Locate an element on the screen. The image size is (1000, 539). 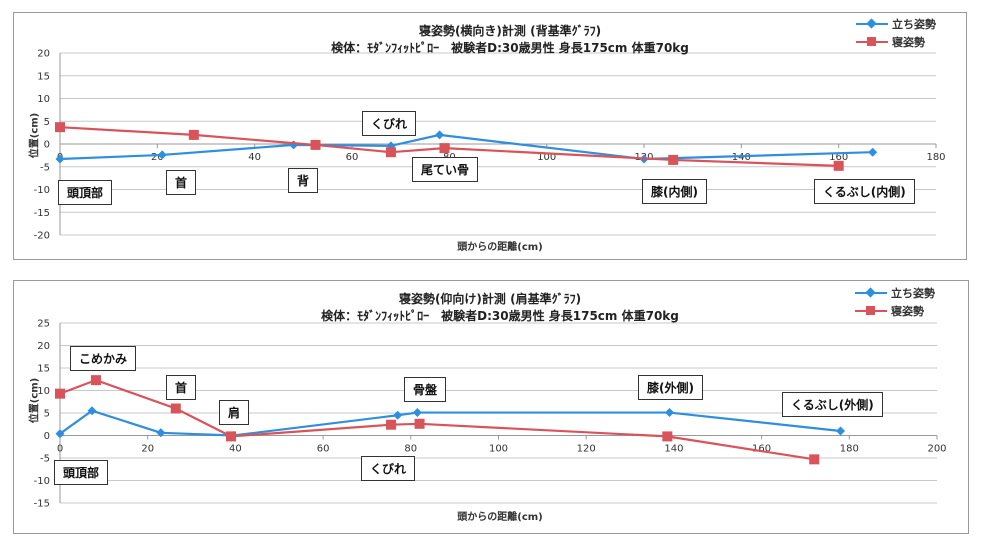
y-tick-label: -20 is located at coordinates (42, 236).